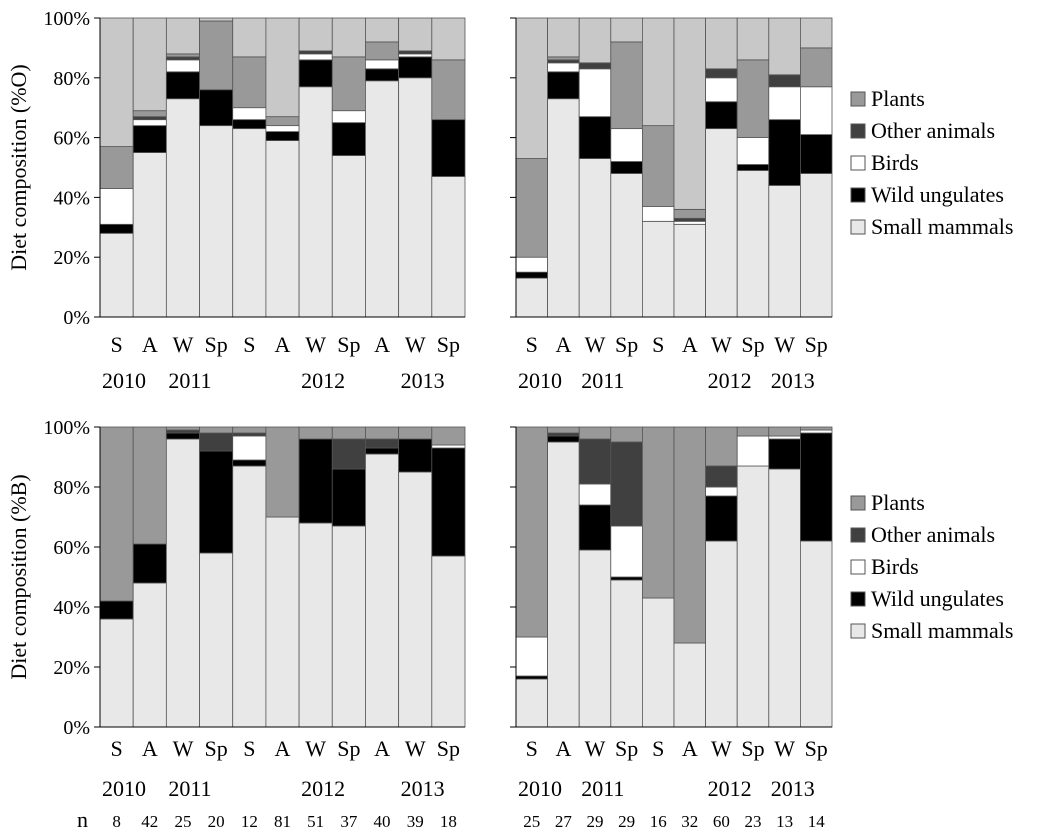 Image resolution: width=1053 pixels, height=834 pixels. What do you see at coordinates (116, 821) in the screenshot?
I see `chart3-n-label-0: 8` at bounding box center [116, 821].